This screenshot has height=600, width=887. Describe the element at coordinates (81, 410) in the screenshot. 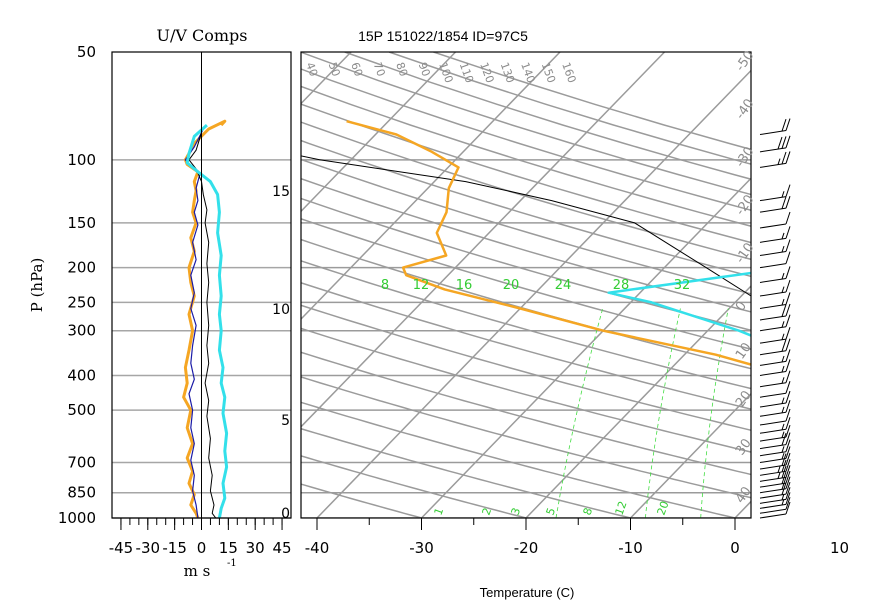

I see `pressure-tick-label: 500` at that location.